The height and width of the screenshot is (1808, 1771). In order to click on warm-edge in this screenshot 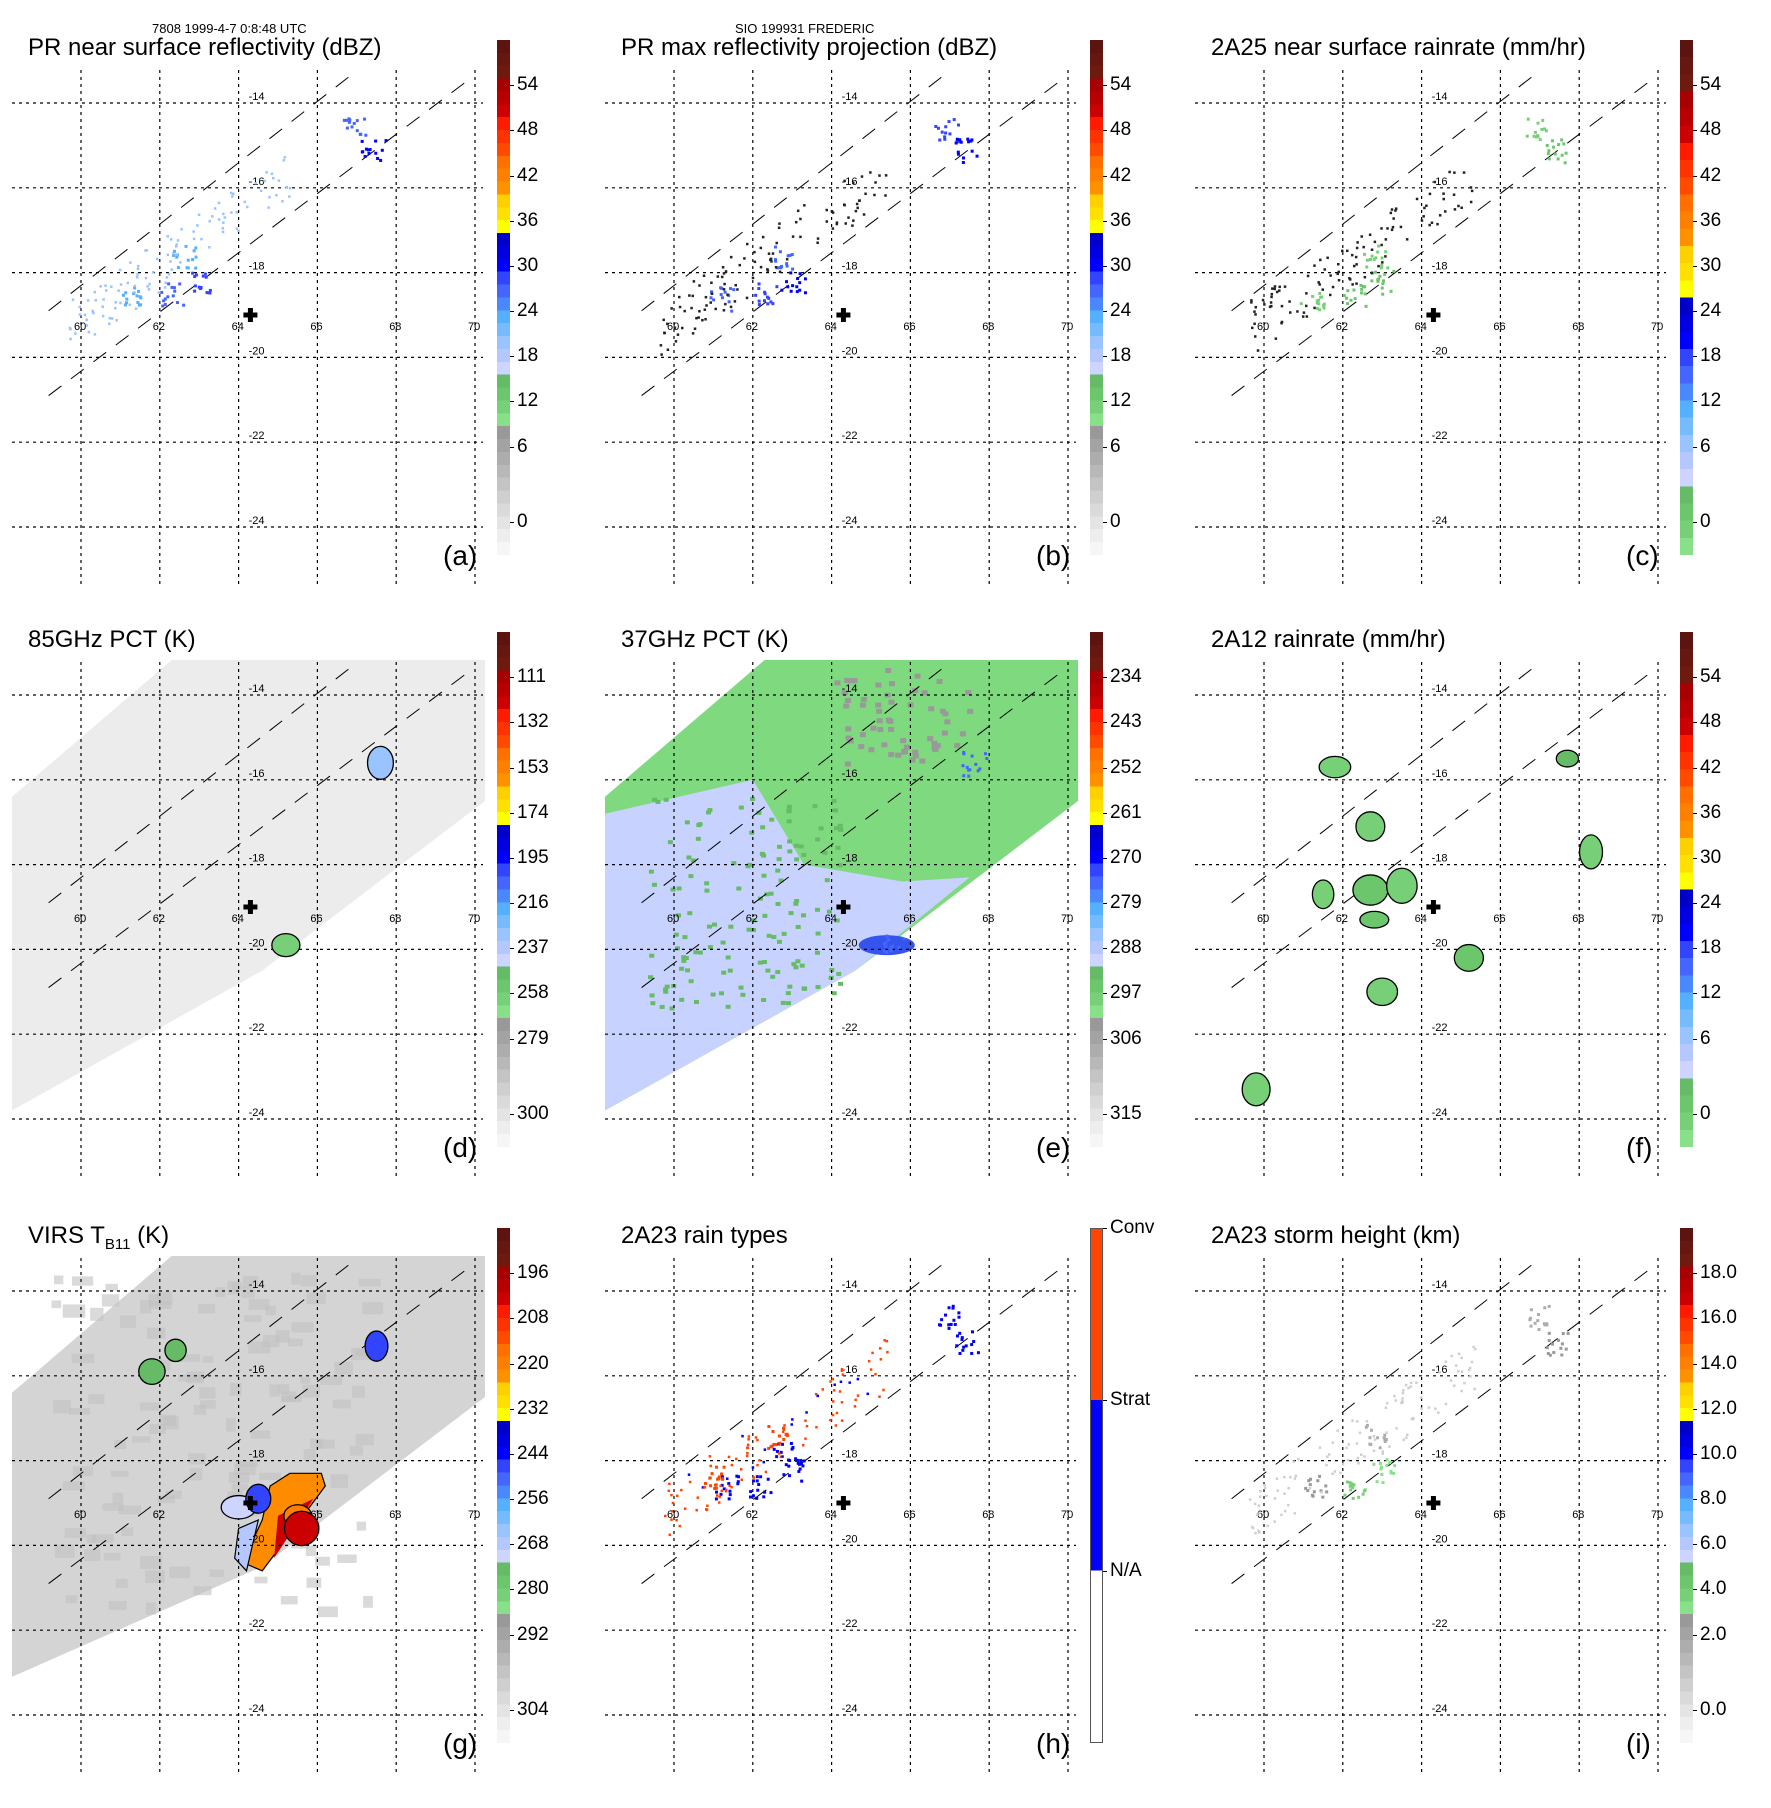, I will do `click(247, 1545)`.